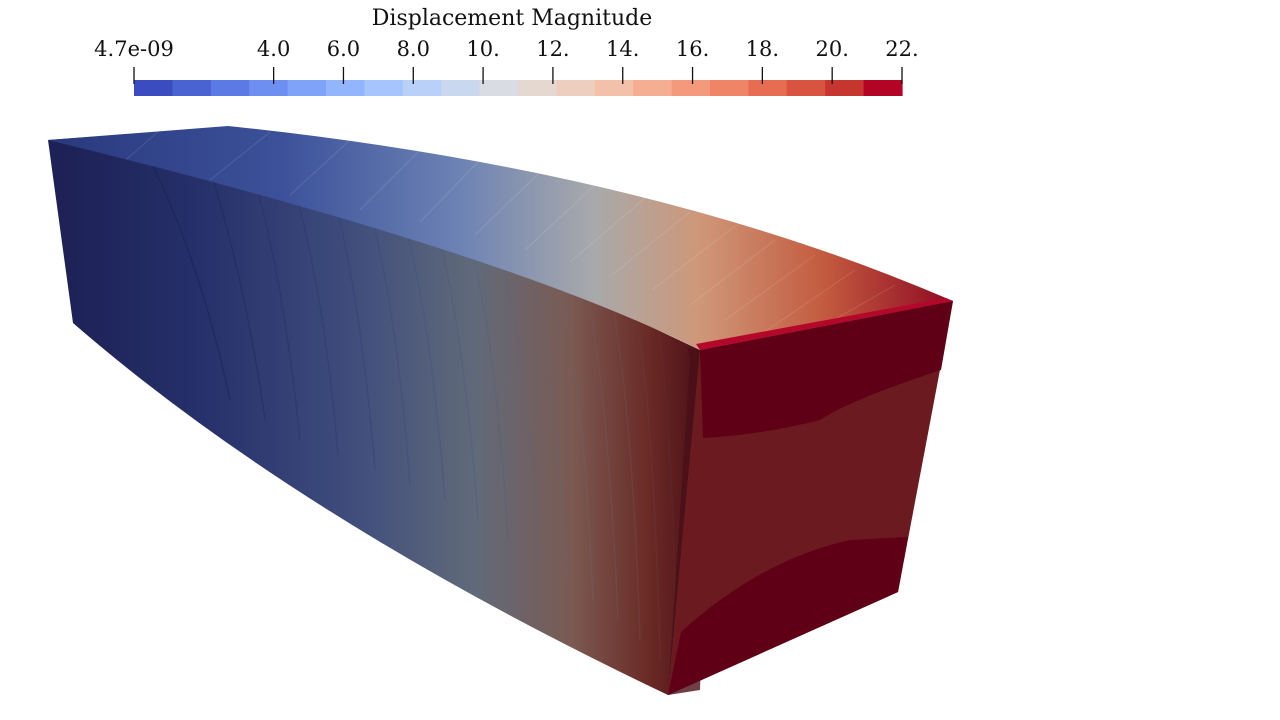 This screenshot has width=1280, height=720. Describe the element at coordinates (413, 49) in the screenshot. I see `legend-tick-label: 8.0` at that location.